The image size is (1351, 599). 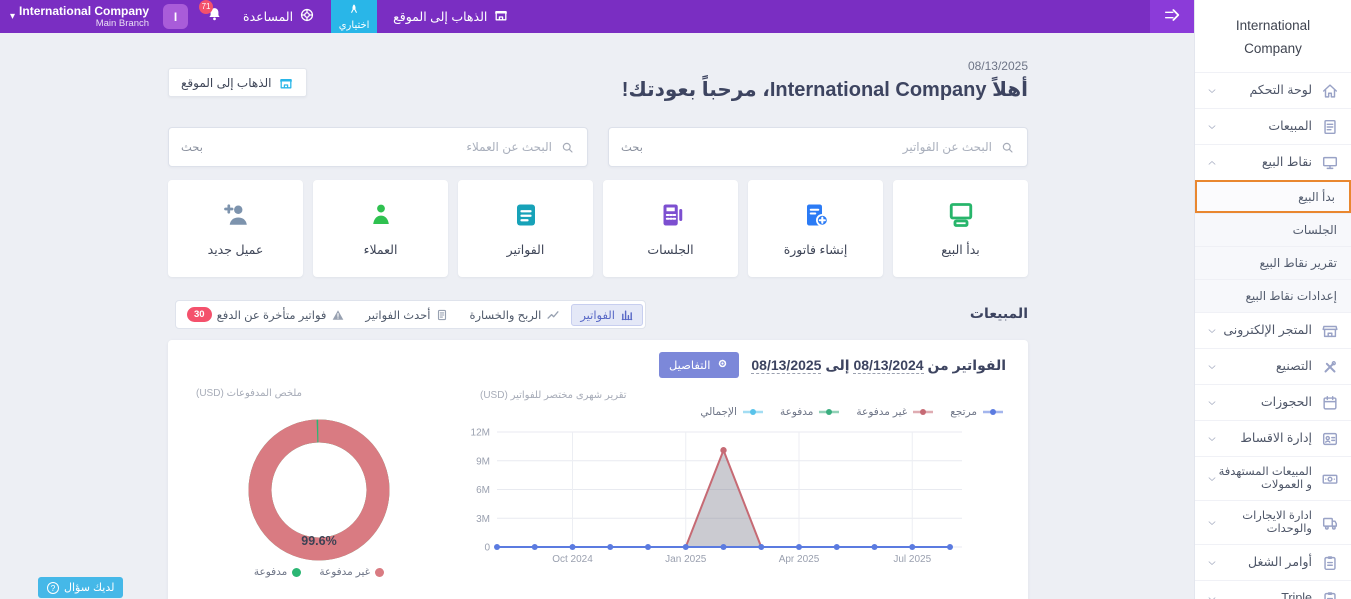 I want to click on quick-action-label: الجلسات, so click(x=670, y=250).